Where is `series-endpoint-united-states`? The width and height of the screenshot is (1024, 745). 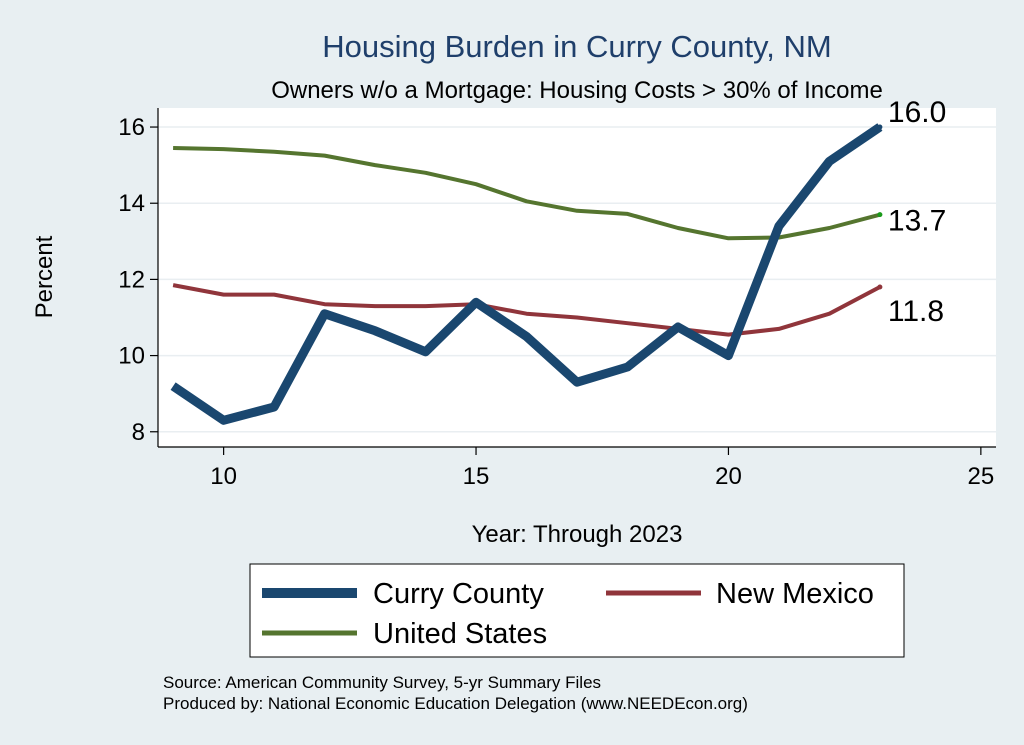
series-endpoint-united-states is located at coordinates (880, 215).